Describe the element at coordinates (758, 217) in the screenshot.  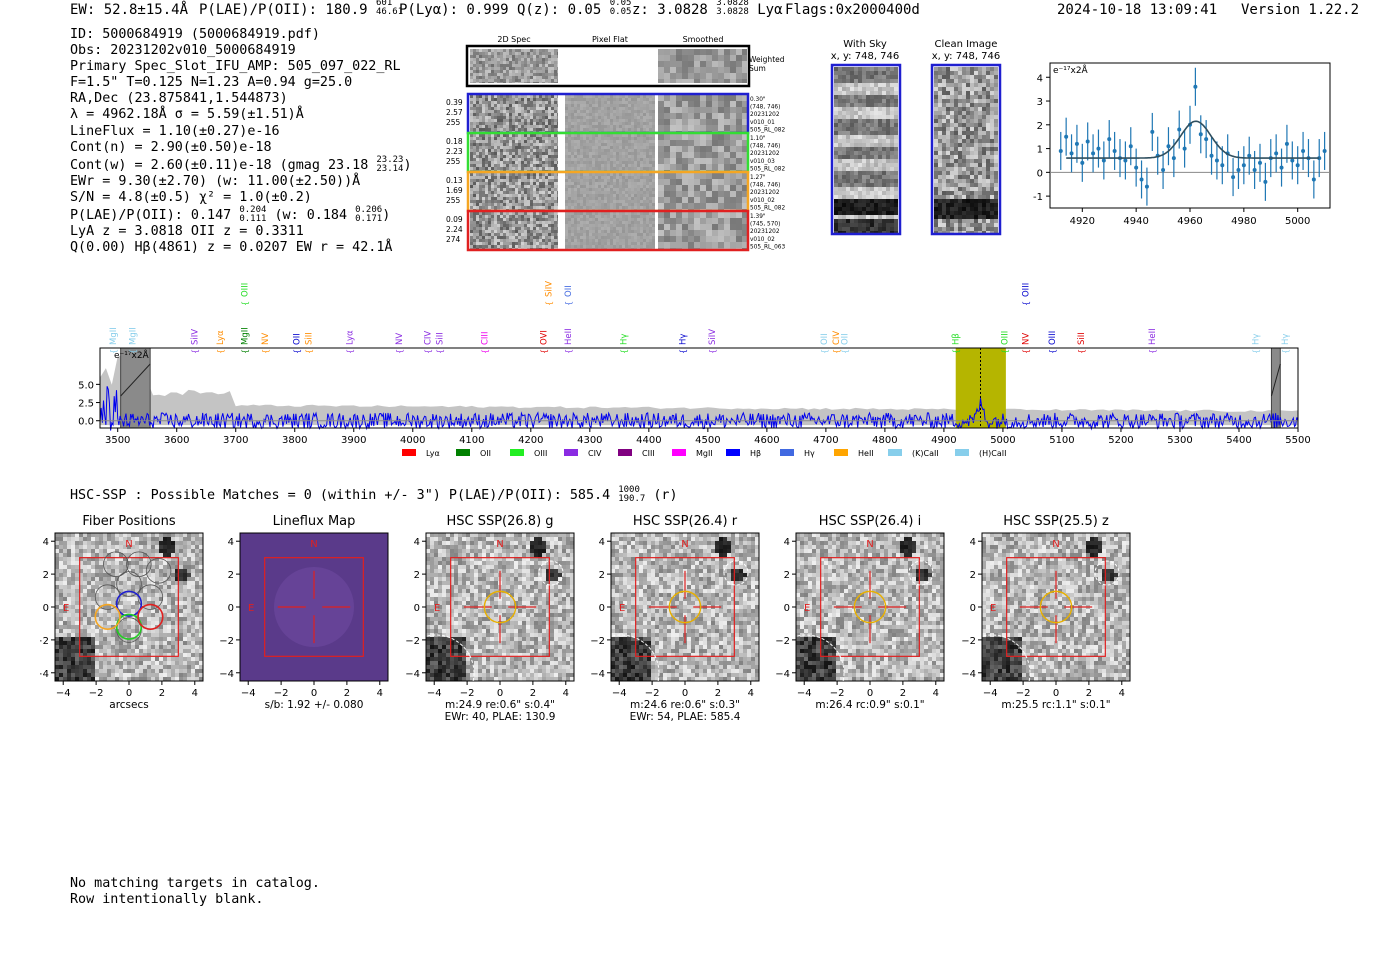
I see `fiber-row-meta: 1.39"` at that location.